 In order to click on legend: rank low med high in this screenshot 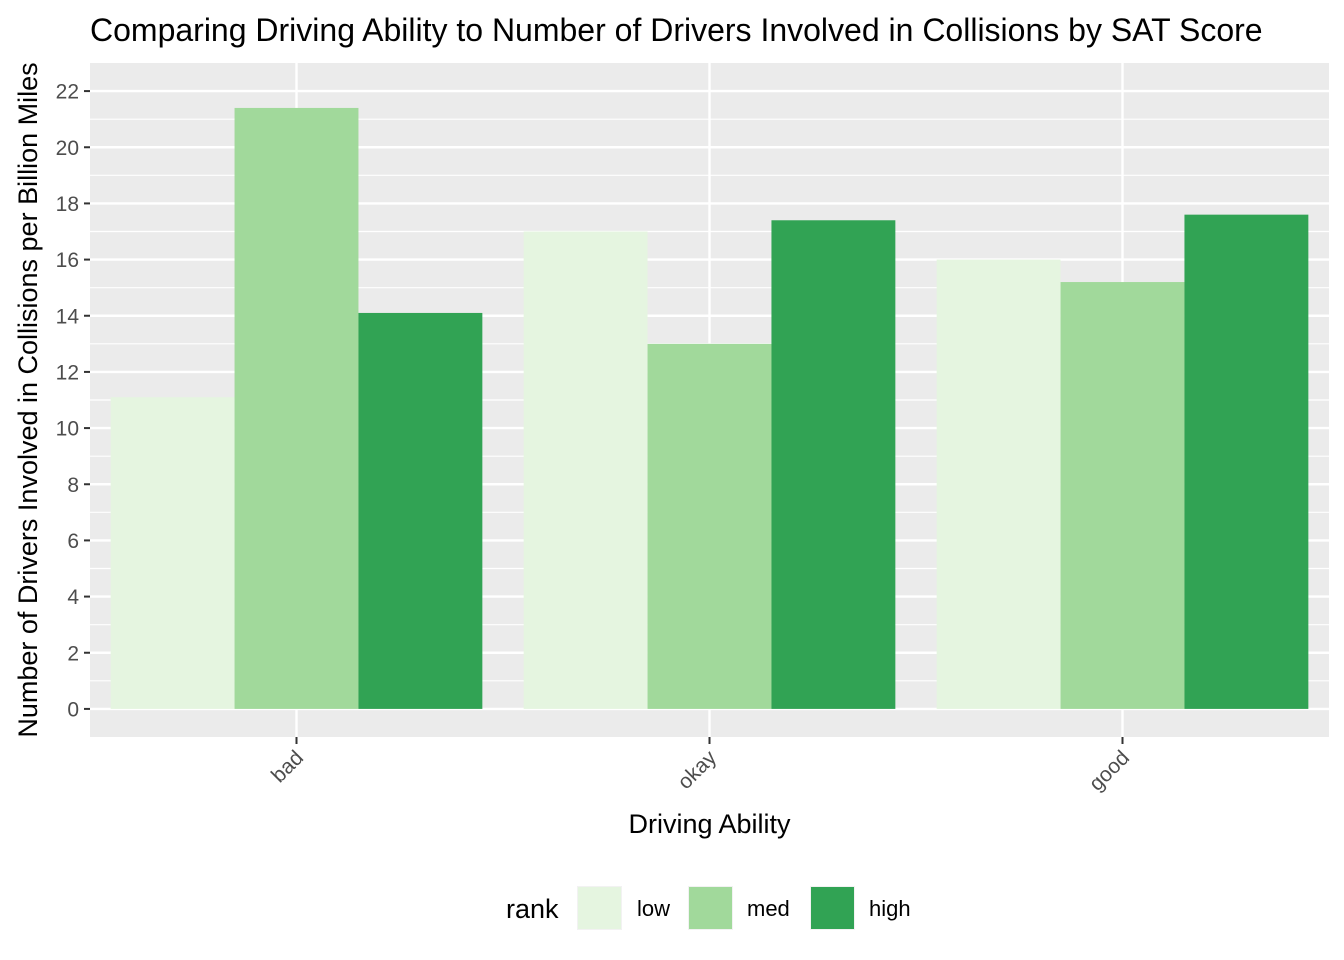, I will do `click(708, 908)`.